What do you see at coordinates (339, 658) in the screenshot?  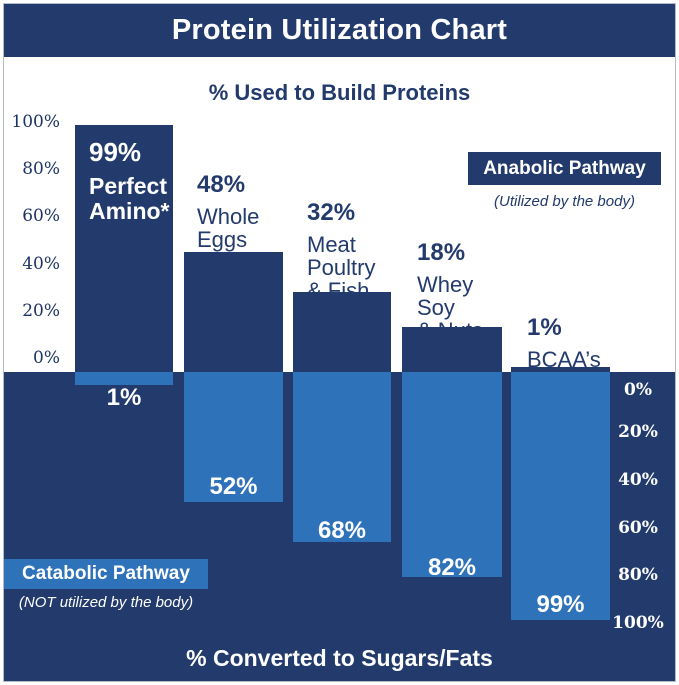 I see `bottom-section-heading: % Converted to Sugars/Fats` at bounding box center [339, 658].